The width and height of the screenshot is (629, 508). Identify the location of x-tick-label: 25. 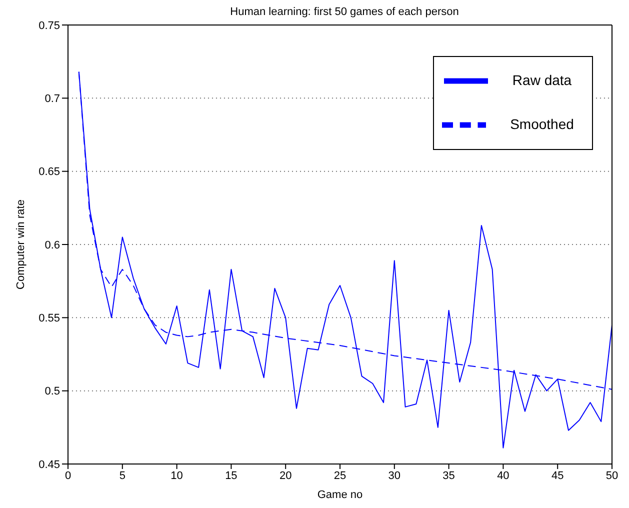
(340, 476).